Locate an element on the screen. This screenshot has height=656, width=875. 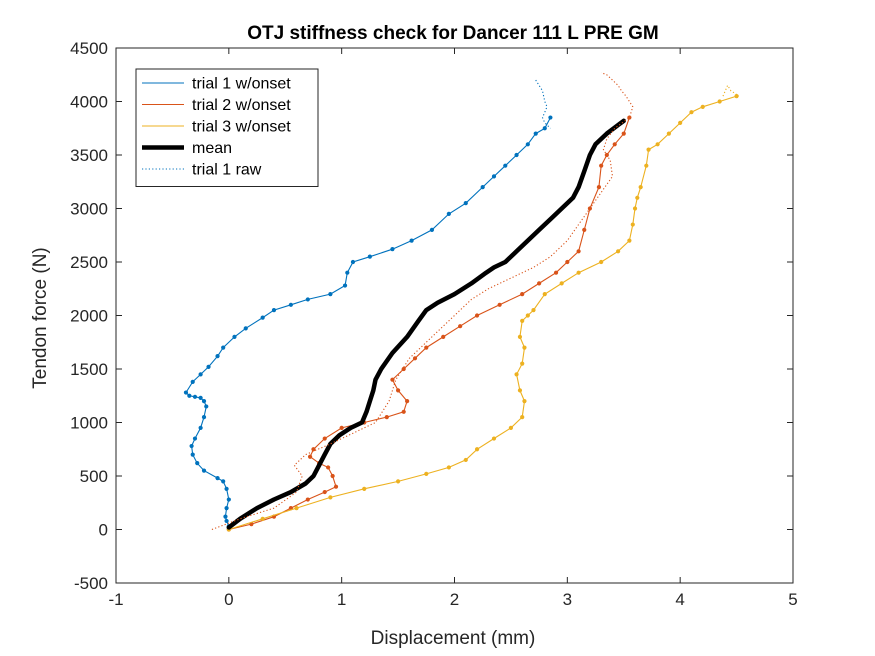
y-tick-label: 1000 is located at coordinates (89, 423).